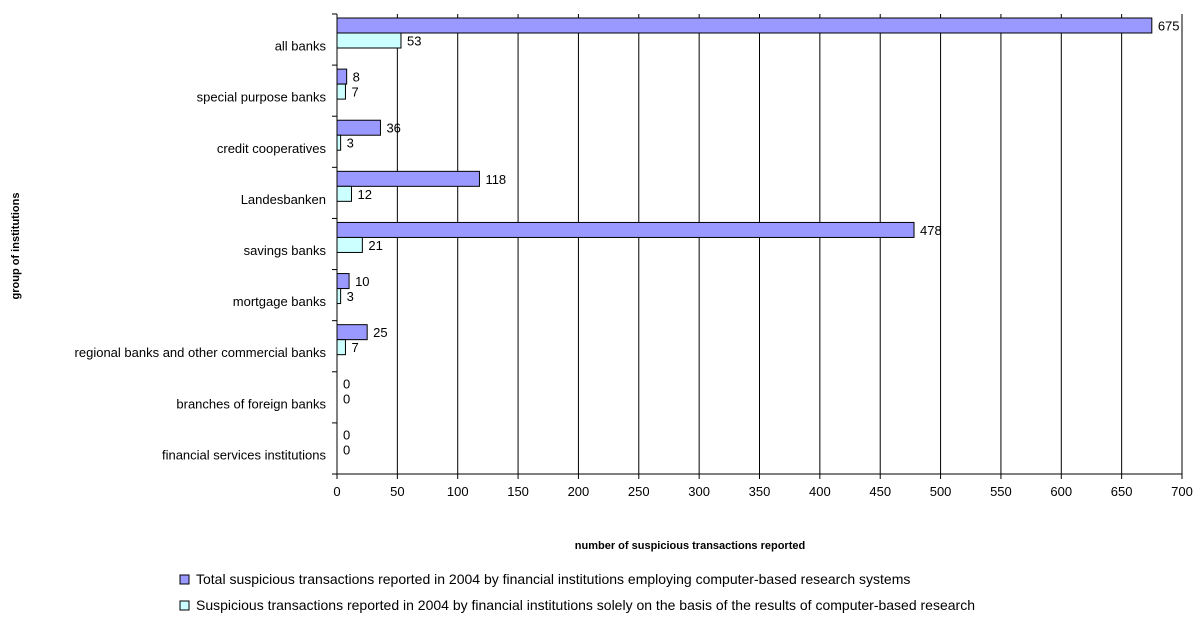  I want to click on x-tick-label: 550, so click(1001, 491).